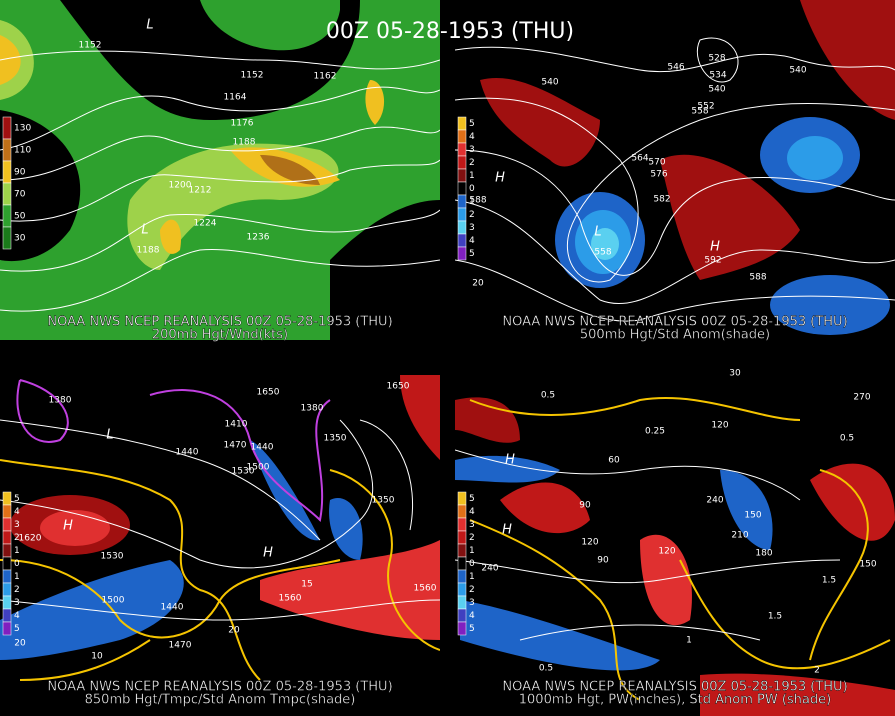  I want to click on legend-label: 3, so click(17, 525).